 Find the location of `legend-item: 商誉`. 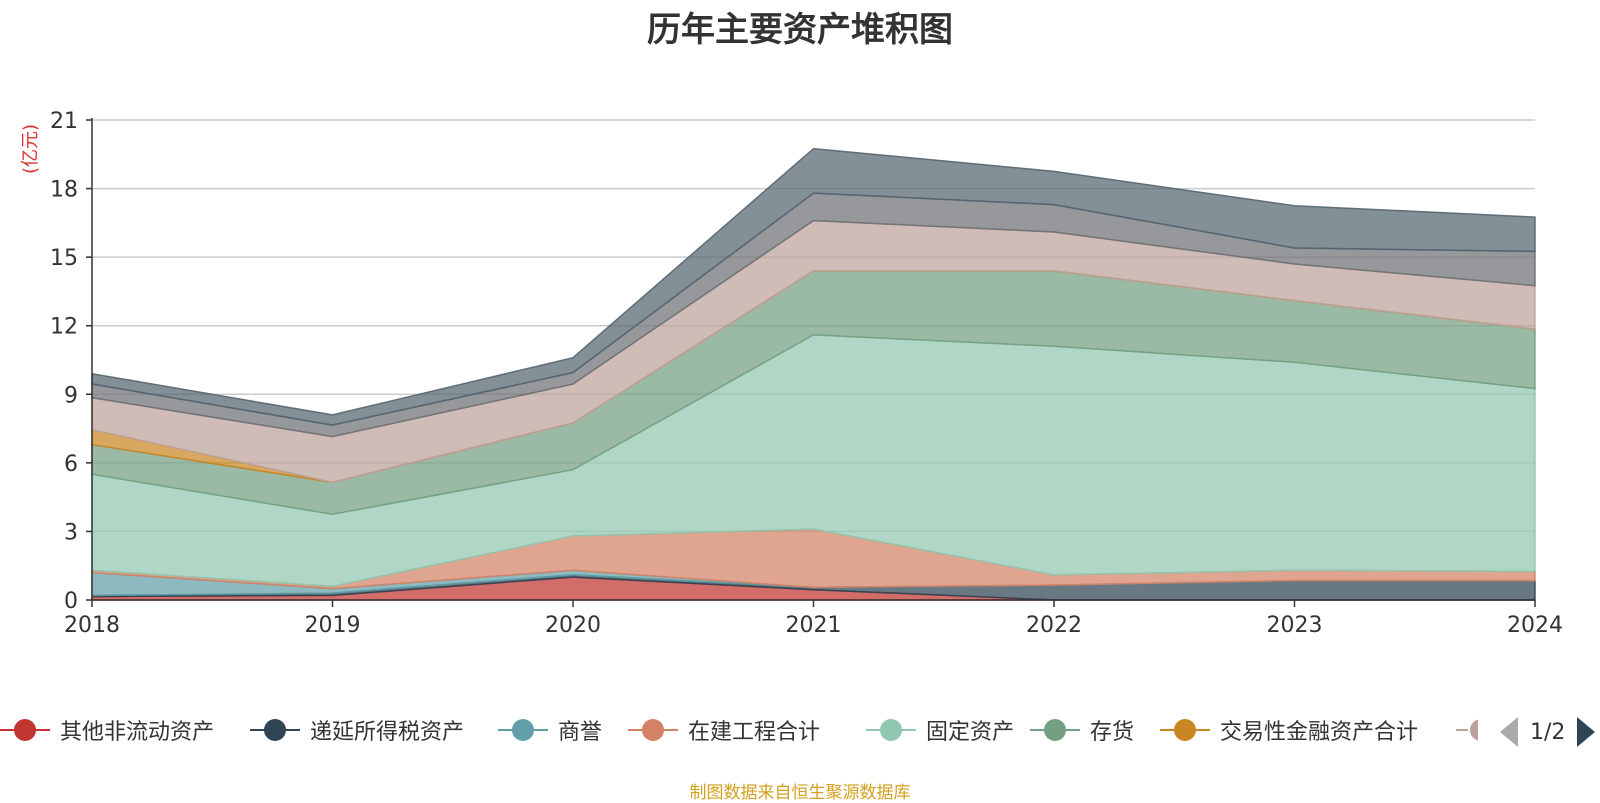

legend-item: 商誉 is located at coordinates (550, 730).